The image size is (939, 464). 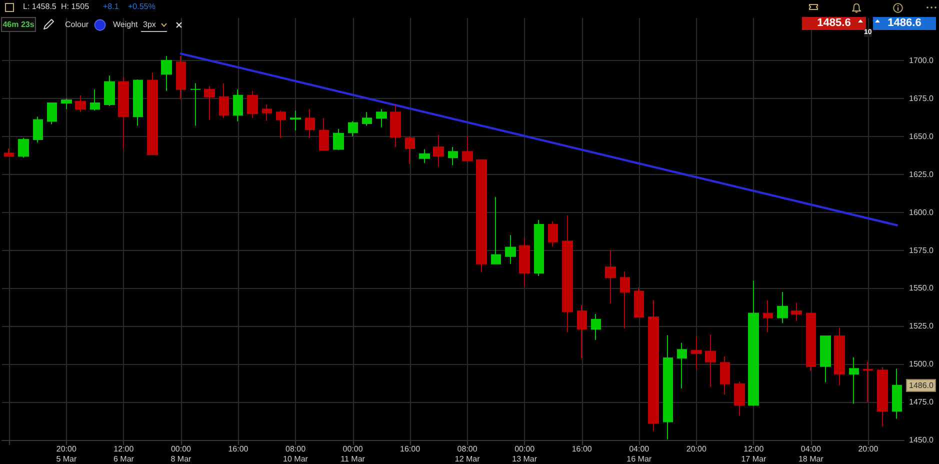 I want to click on x-tick-label: 04:00 16 Mar, so click(x=639, y=454).